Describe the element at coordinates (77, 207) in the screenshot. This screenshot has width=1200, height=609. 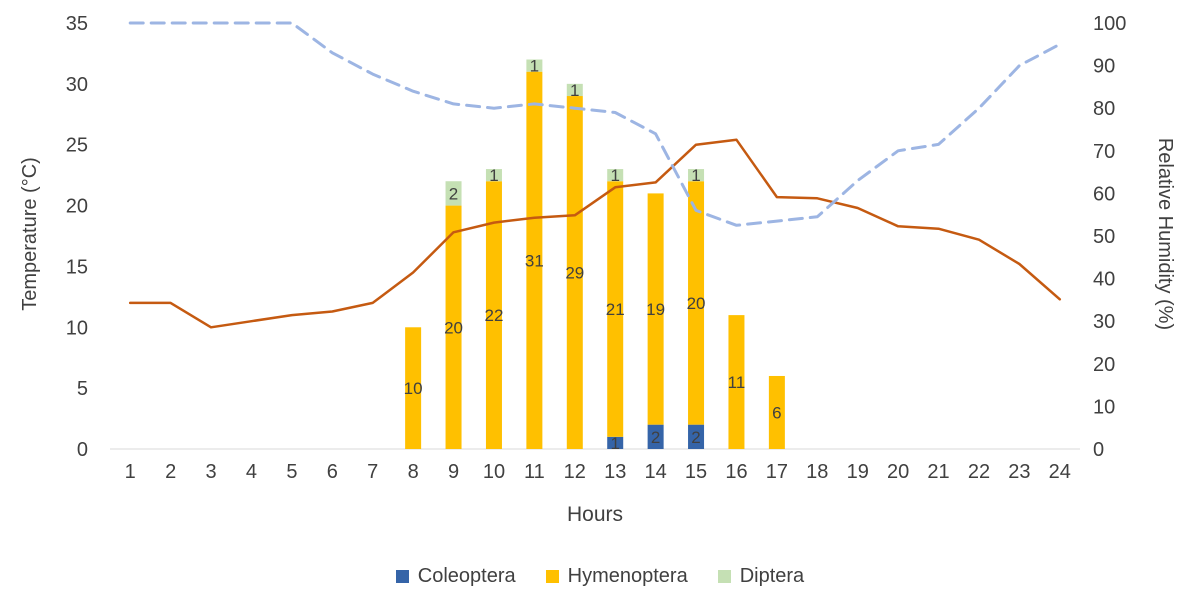
I see `left-axis-tick: 20` at that location.